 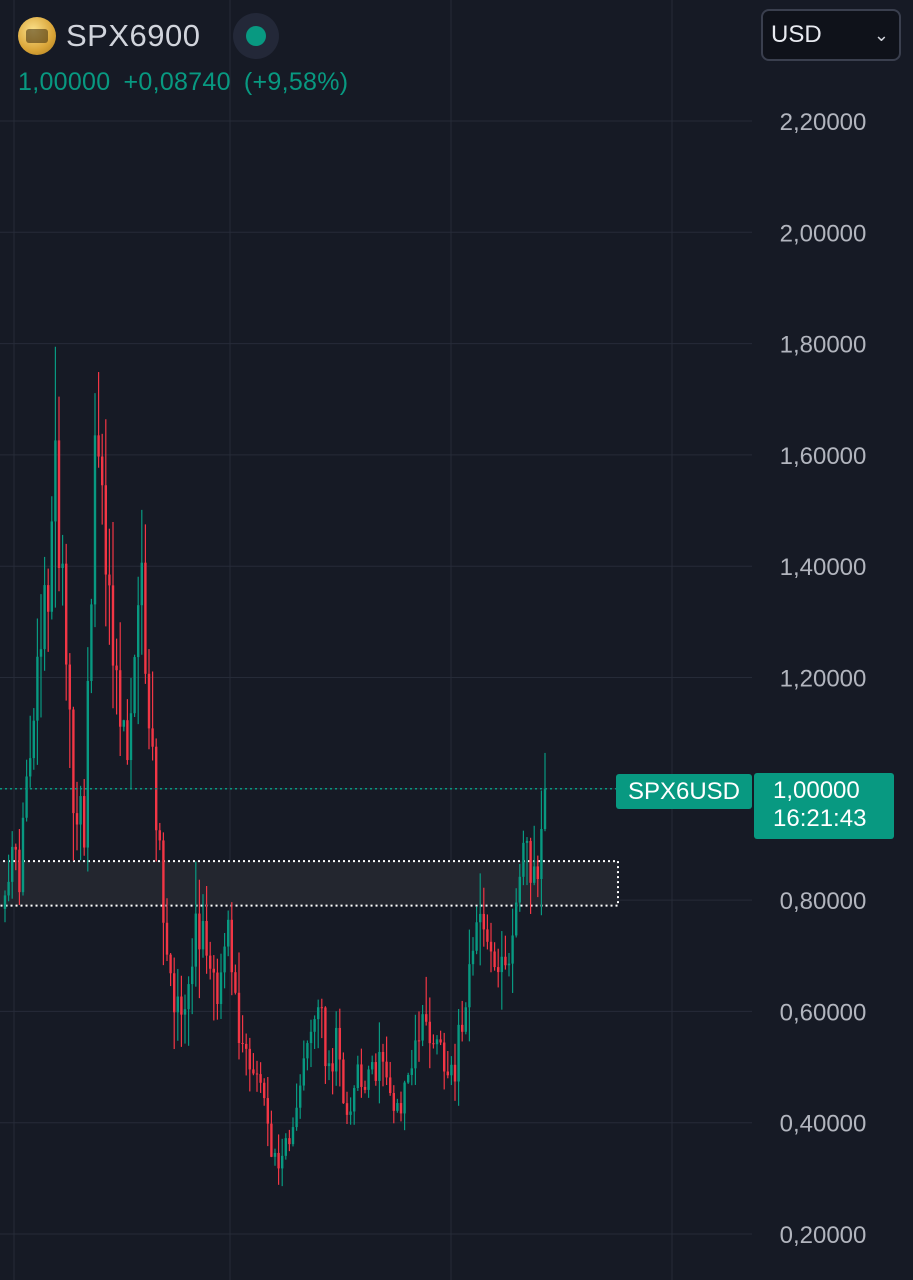 What do you see at coordinates (823, 456) in the screenshot?
I see `price-axis-label: 1,60000` at bounding box center [823, 456].